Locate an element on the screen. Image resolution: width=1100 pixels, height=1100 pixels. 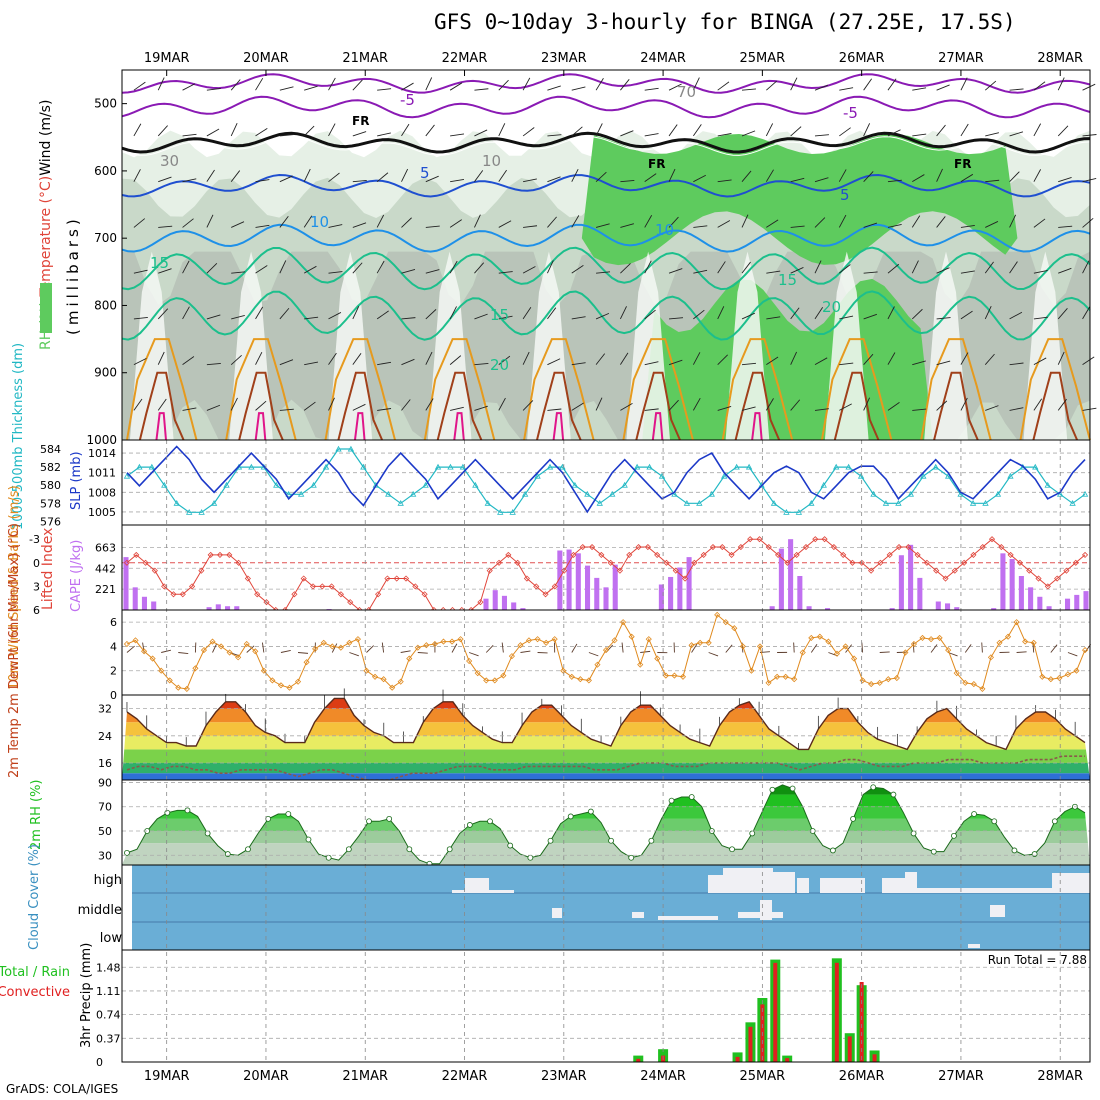
wind-tick-label: 4 is located at coordinates (113, 646).